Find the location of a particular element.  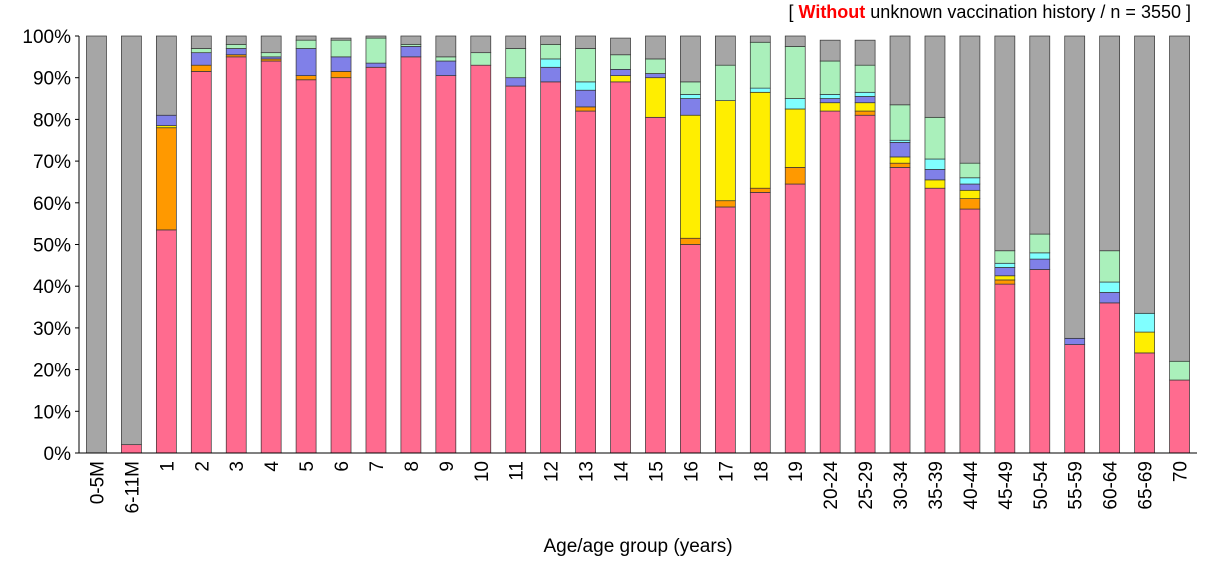

y-tick-label: 30% is located at coordinates (52, 329).